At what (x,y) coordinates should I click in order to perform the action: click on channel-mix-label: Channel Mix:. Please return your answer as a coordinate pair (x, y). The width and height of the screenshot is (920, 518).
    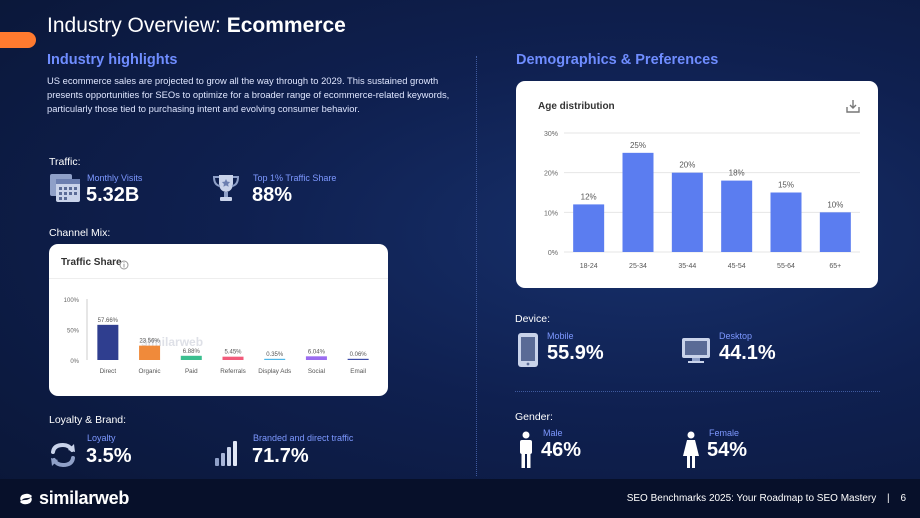
    Looking at the image, I should click on (80, 233).